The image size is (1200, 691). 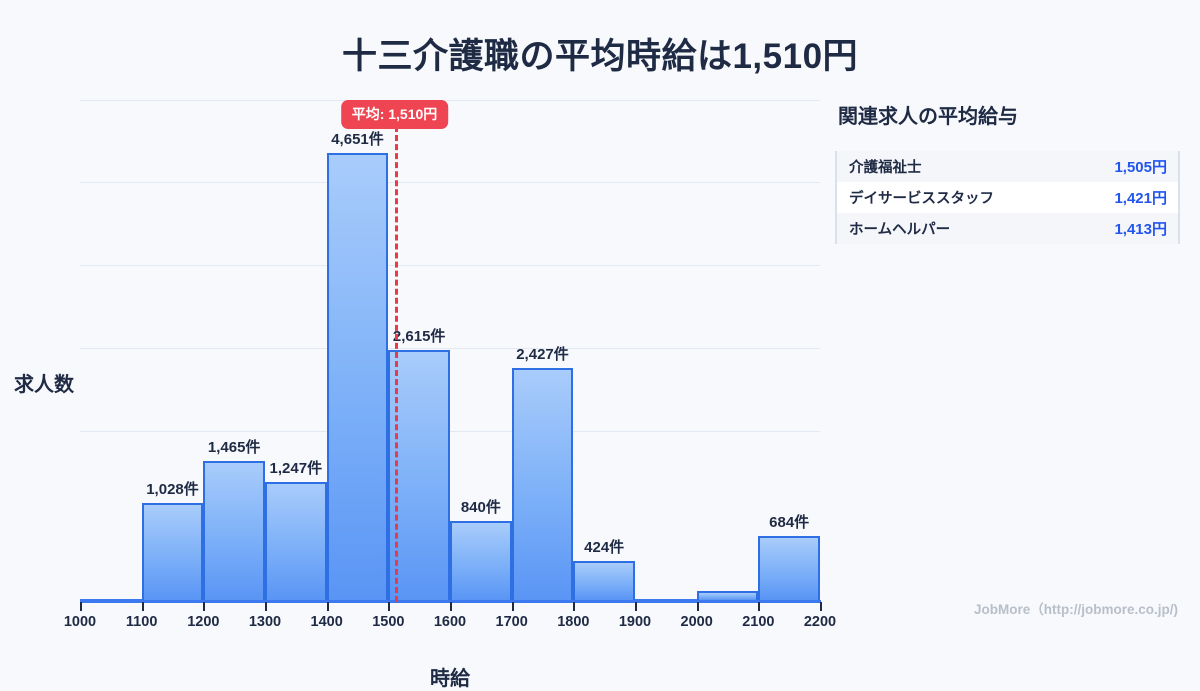 I want to click on x-axis-line, so click(x=450, y=601).